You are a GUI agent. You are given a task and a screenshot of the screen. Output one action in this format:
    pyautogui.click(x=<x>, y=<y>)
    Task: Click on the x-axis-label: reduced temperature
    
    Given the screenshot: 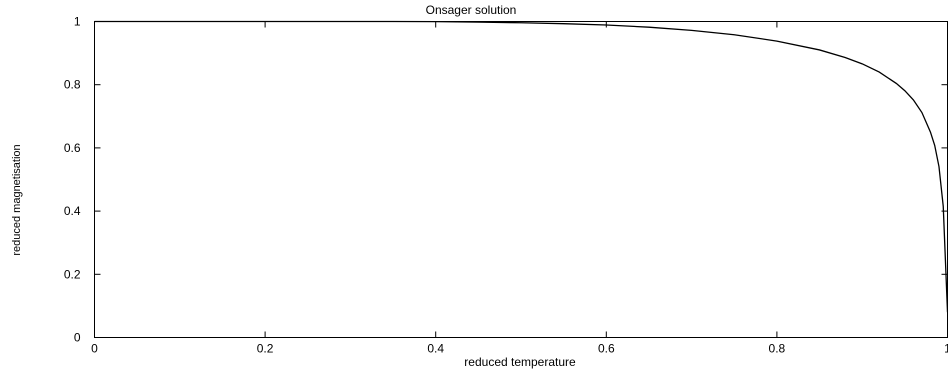 What is the action you would take?
    pyautogui.click(x=520, y=362)
    